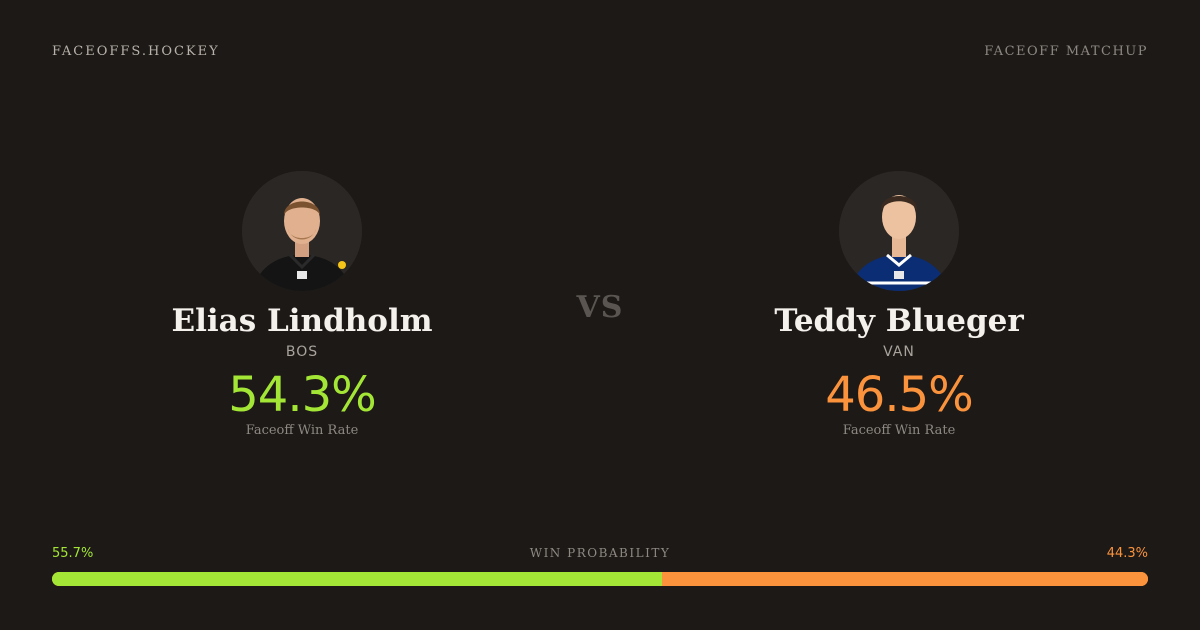  What do you see at coordinates (1066, 51) in the screenshot?
I see `page-kind-label: FACEOFF MATCHUP` at bounding box center [1066, 51].